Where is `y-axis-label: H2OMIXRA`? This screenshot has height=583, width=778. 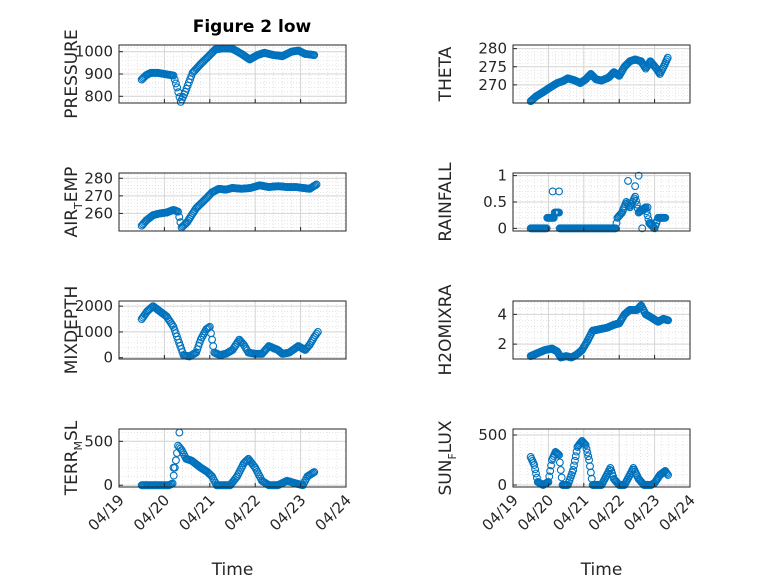 y-axis-label: H2OMIXRA is located at coordinates (446, 329).